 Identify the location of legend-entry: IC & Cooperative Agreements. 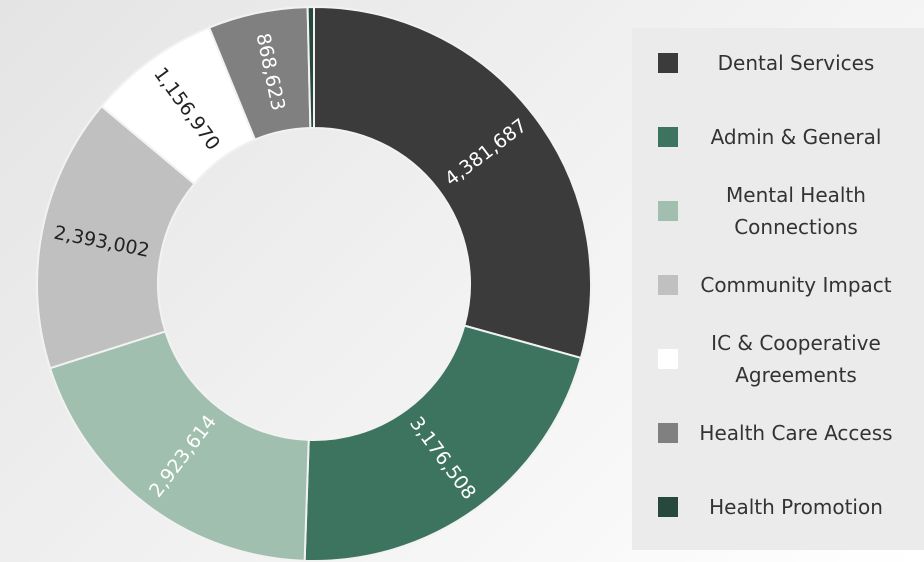
(791, 359).